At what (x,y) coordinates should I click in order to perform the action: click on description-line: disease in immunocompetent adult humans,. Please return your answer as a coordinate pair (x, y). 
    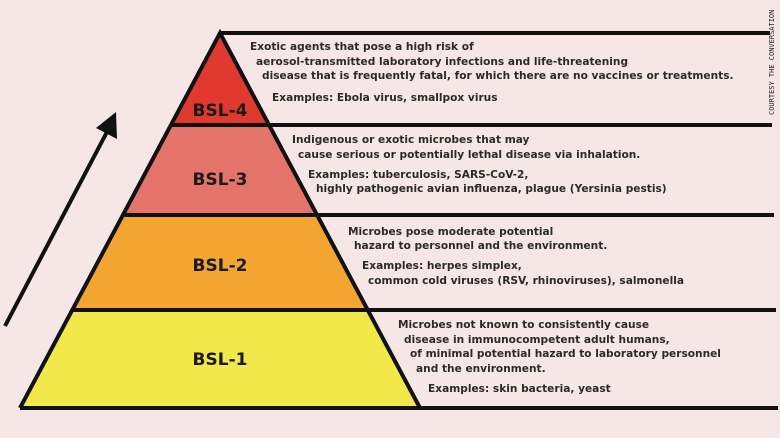
    Looking at the image, I should click on (537, 340).